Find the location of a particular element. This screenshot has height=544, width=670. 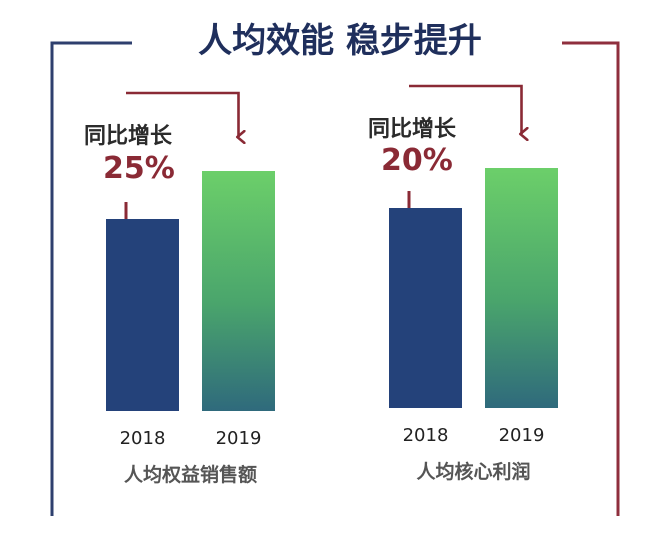

chart-caption: 人均核心利润 is located at coordinates (473, 471).